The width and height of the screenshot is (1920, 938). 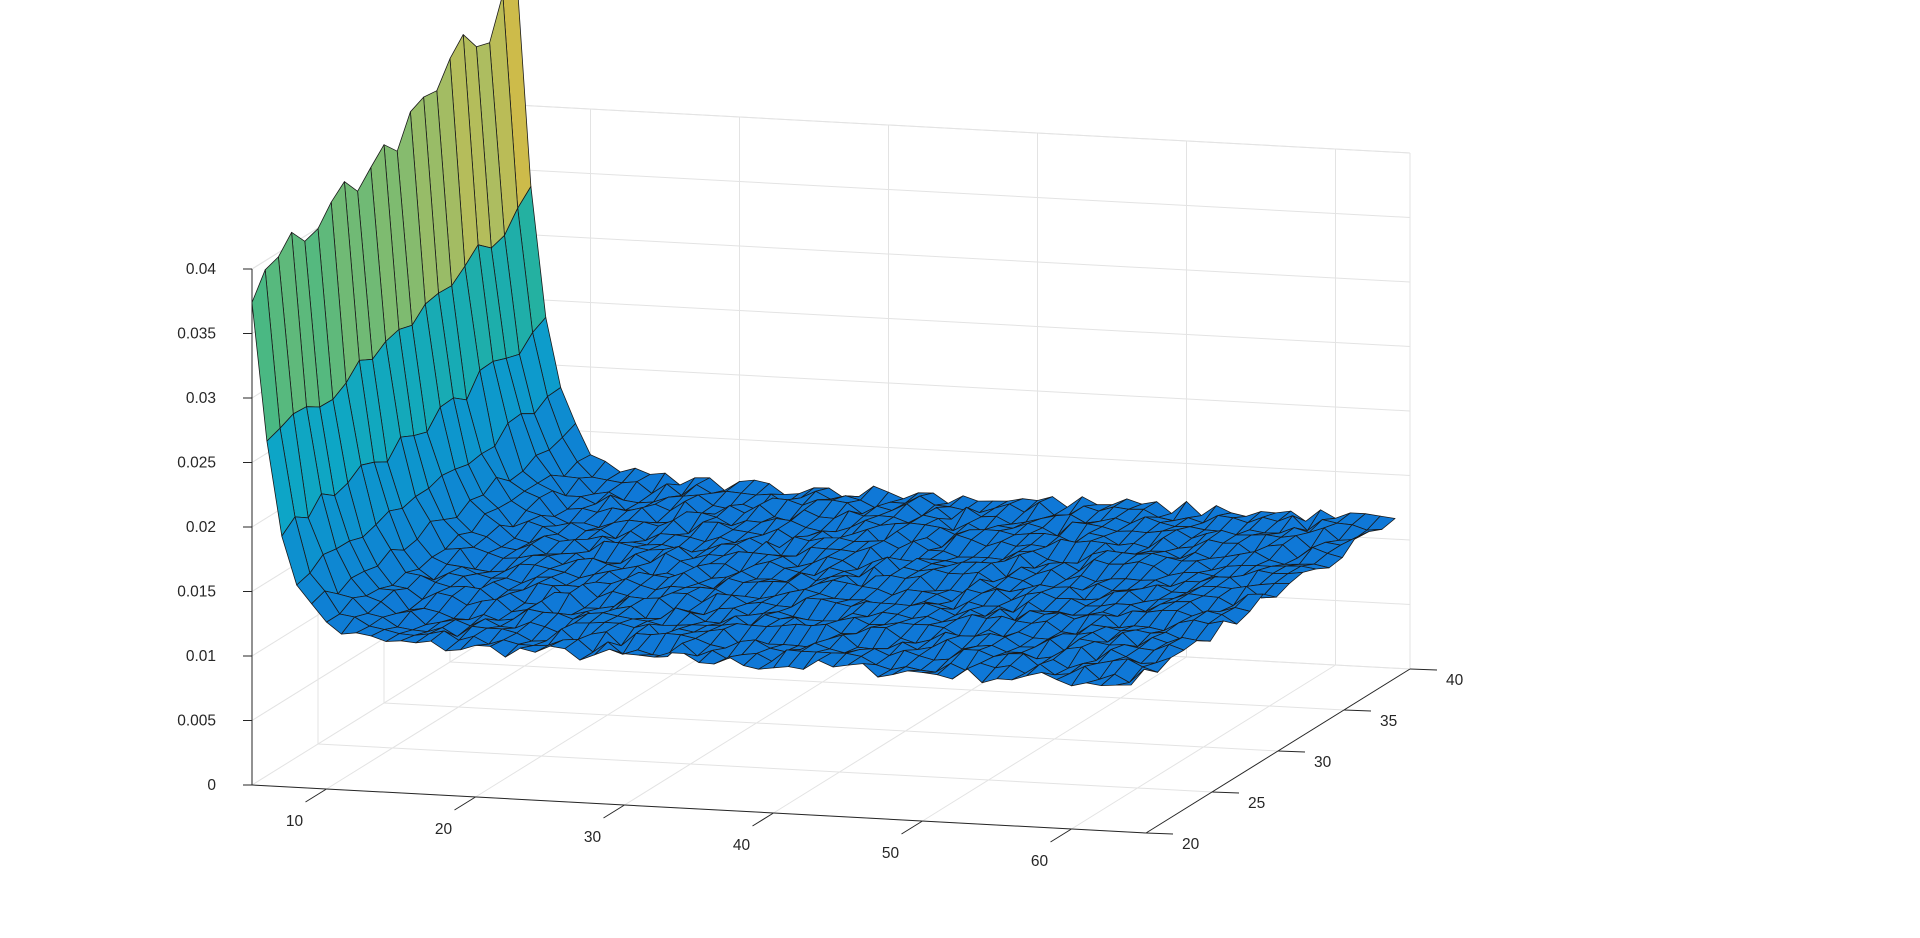 What do you see at coordinates (201, 398) in the screenshot?
I see `z-tick-label: 0.03` at bounding box center [201, 398].